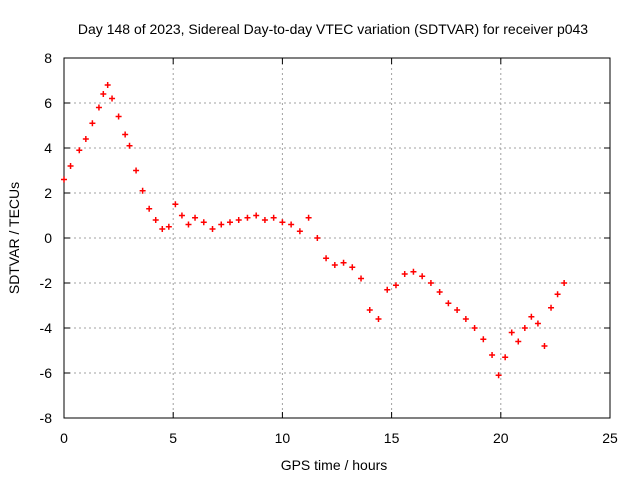 This screenshot has width=640, height=480. Describe the element at coordinates (48, 103) in the screenshot. I see `y-tick-label: 6` at that location.